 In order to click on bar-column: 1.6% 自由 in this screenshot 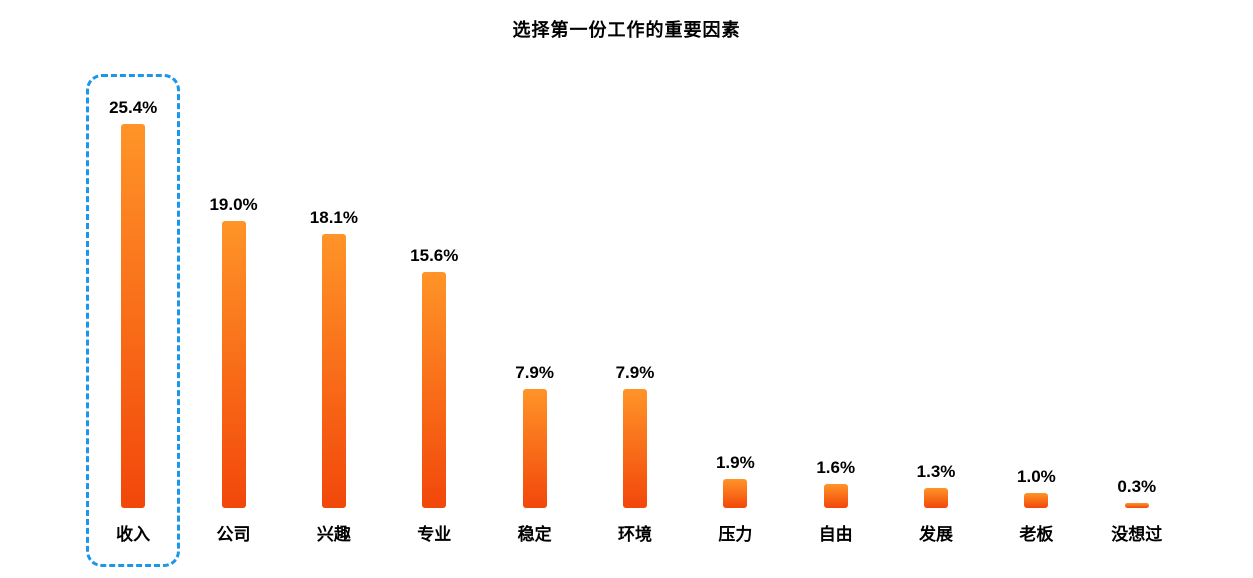, I will do `click(836, 306)`.